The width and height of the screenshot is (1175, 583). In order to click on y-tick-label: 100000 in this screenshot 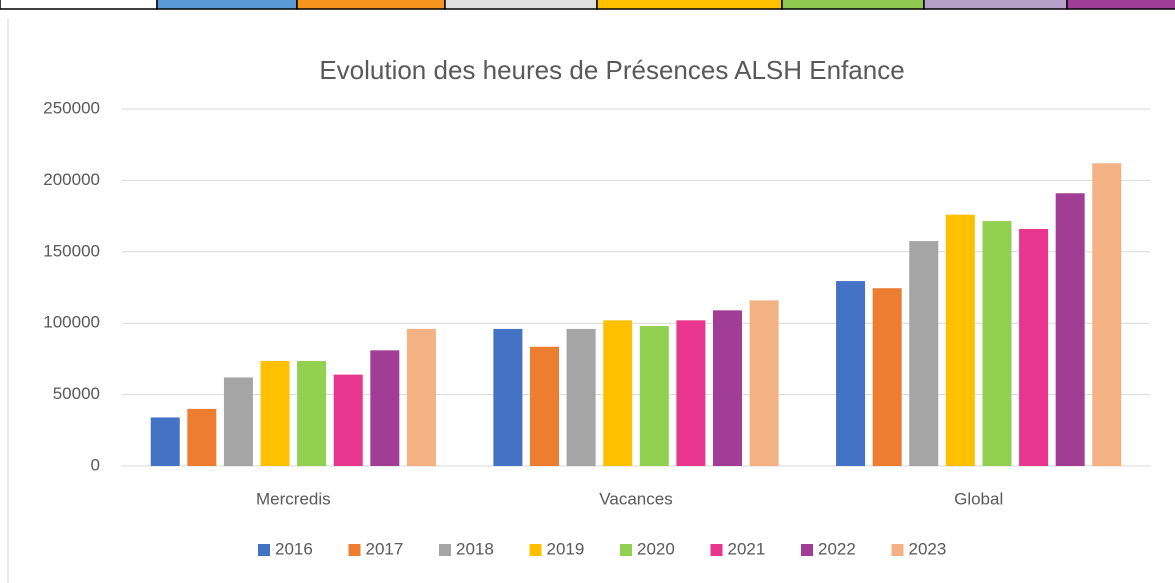, I will do `click(71, 322)`.